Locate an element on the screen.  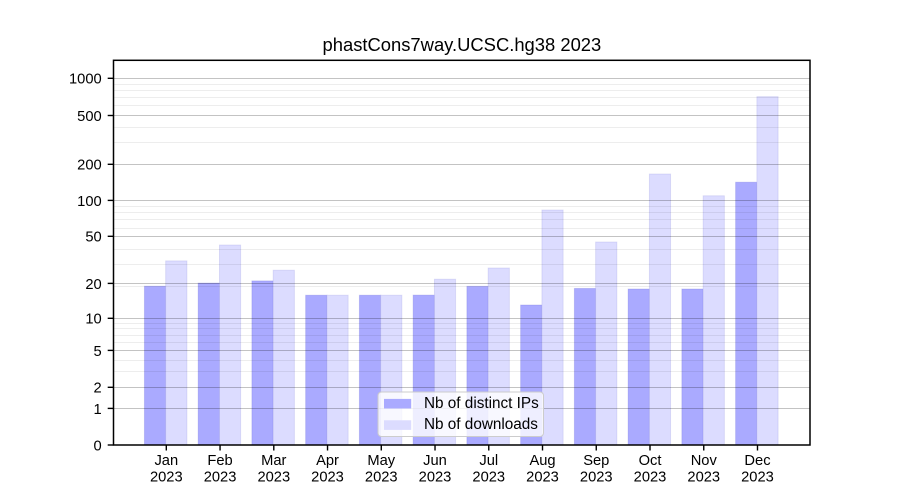
svg-text: Feb is located at coordinates (219, 461).